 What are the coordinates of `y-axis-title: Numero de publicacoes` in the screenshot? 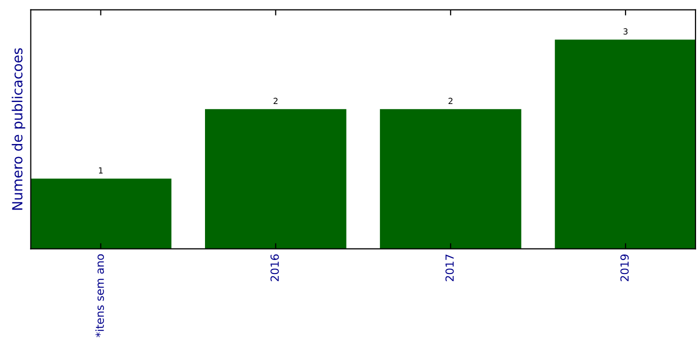 It's located at (19, 129).